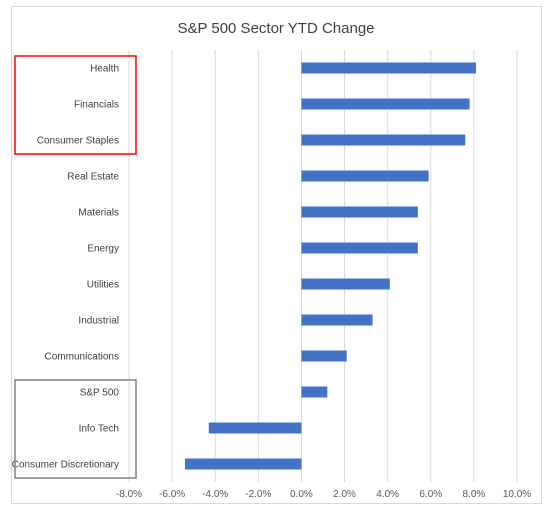  Describe the element at coordinates (344, 494) in the screenshot. I see `x-tick-label: 2.0%` at that location.